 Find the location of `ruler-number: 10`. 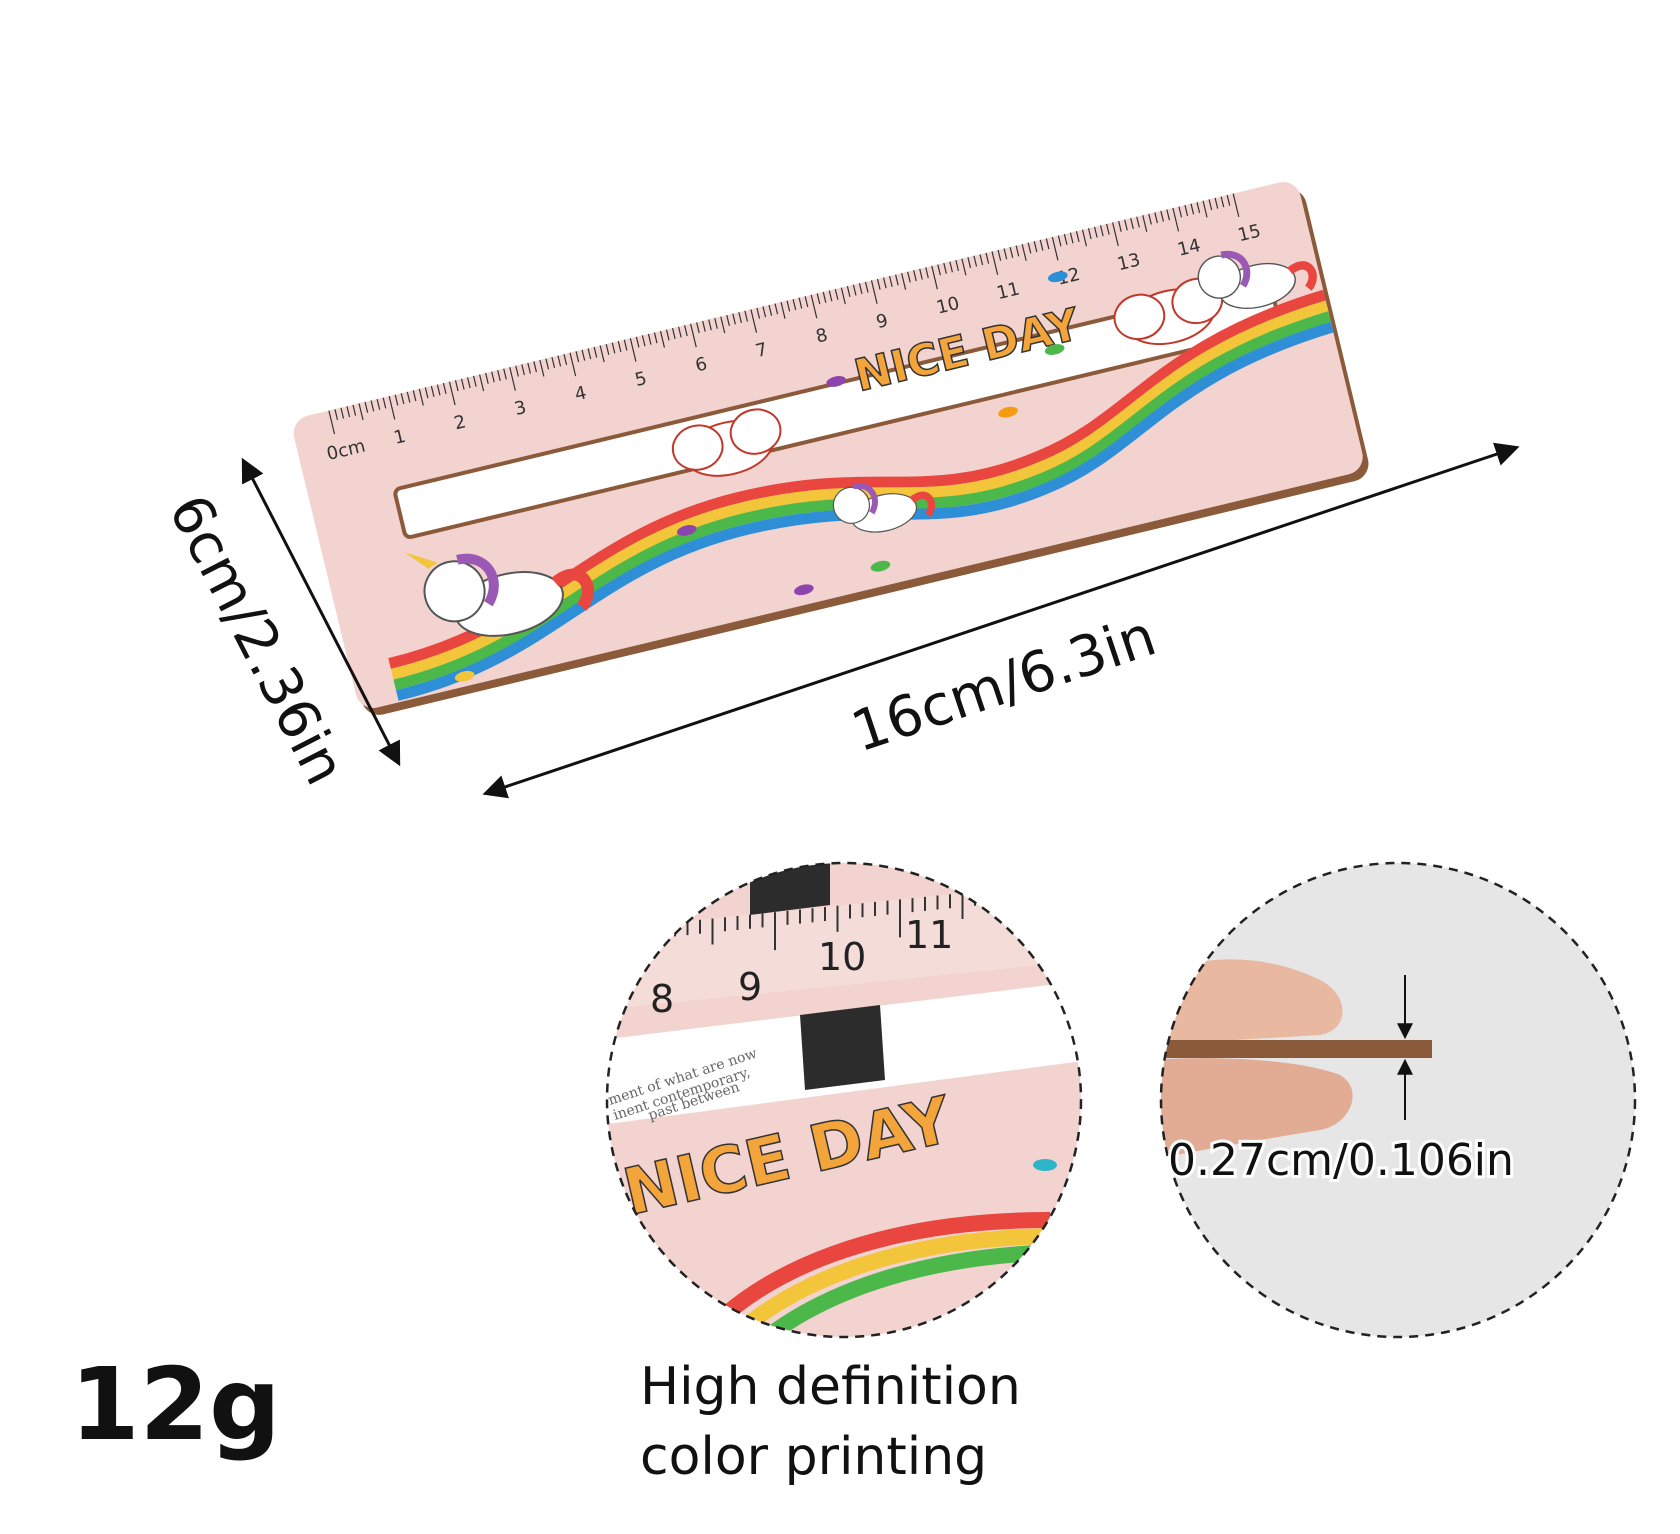

ruler-number: 10 is located at coordinates (947, 306).